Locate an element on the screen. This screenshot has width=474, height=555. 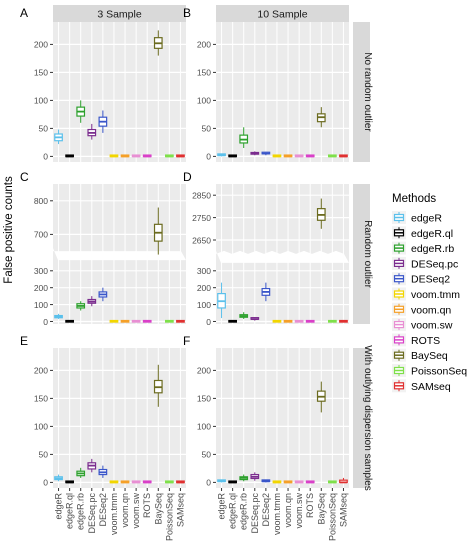
panel-c: 0 100 200 300 700 800 C is located at coordinates (103, 248).